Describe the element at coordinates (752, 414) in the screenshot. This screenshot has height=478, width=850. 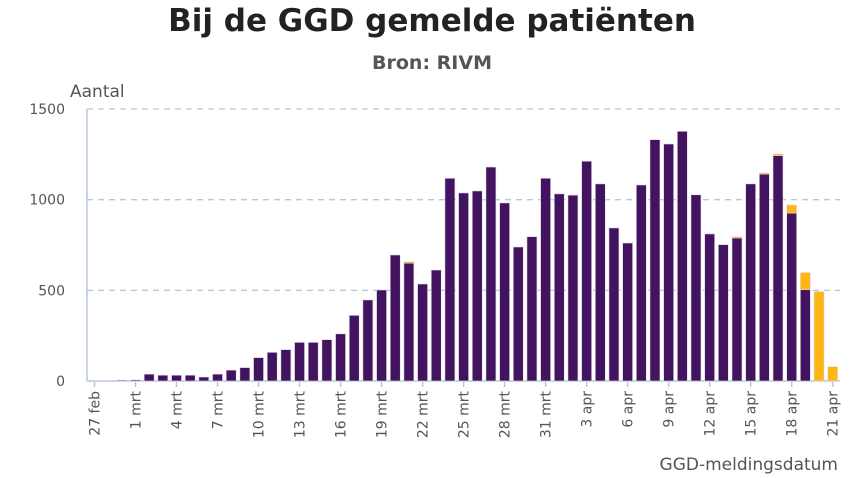
I see `x-tick-label: 15 apr` at that location.